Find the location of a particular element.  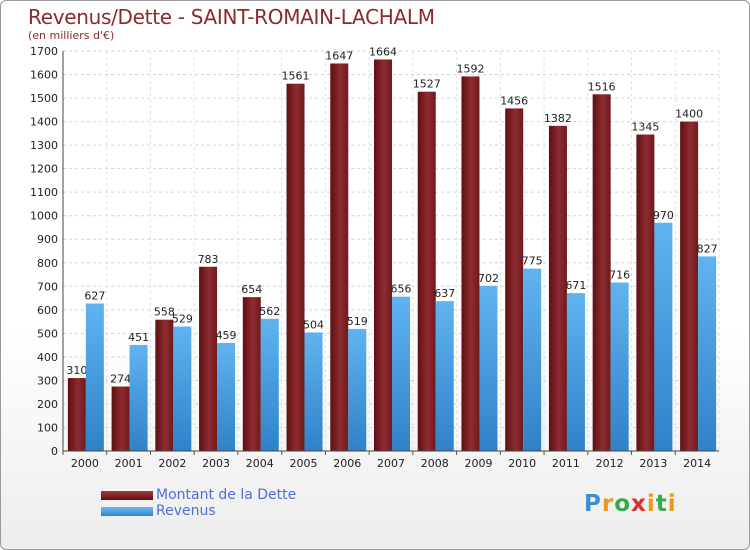

x-tick-label: 2004 is located at coordinates (260, 463).